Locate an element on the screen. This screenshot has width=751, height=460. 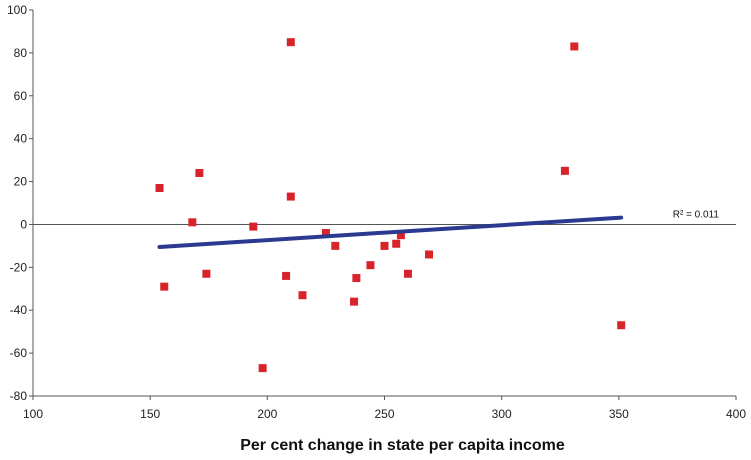
y-tick-label: -40 is located at coordinates (19, 310).